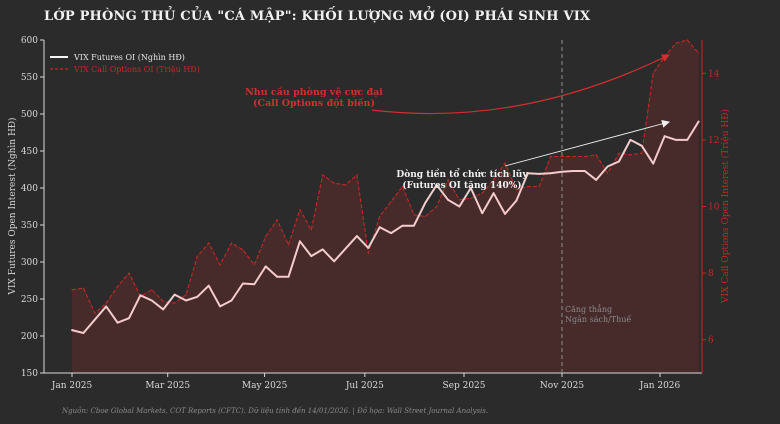 This screenshot has width=780, height=424. What do you see at coordinates (660, 386) in the screenshot?
I see `x-tick-label: Jan 2026` at bounding box center [660, 386].